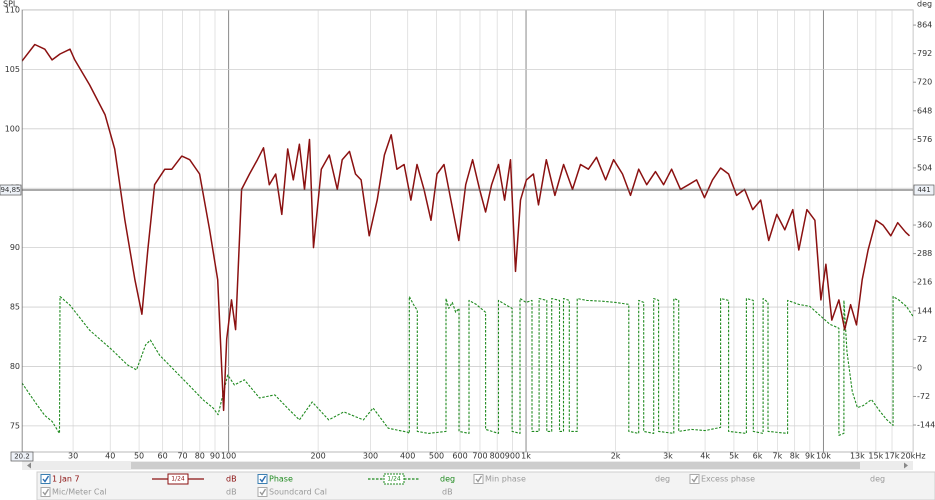 The width and height of the screenshot is (935, 500). Describe the element at coordinates (728, 479) in the screenshot. I see `legend-name: Excess phase` at that location.